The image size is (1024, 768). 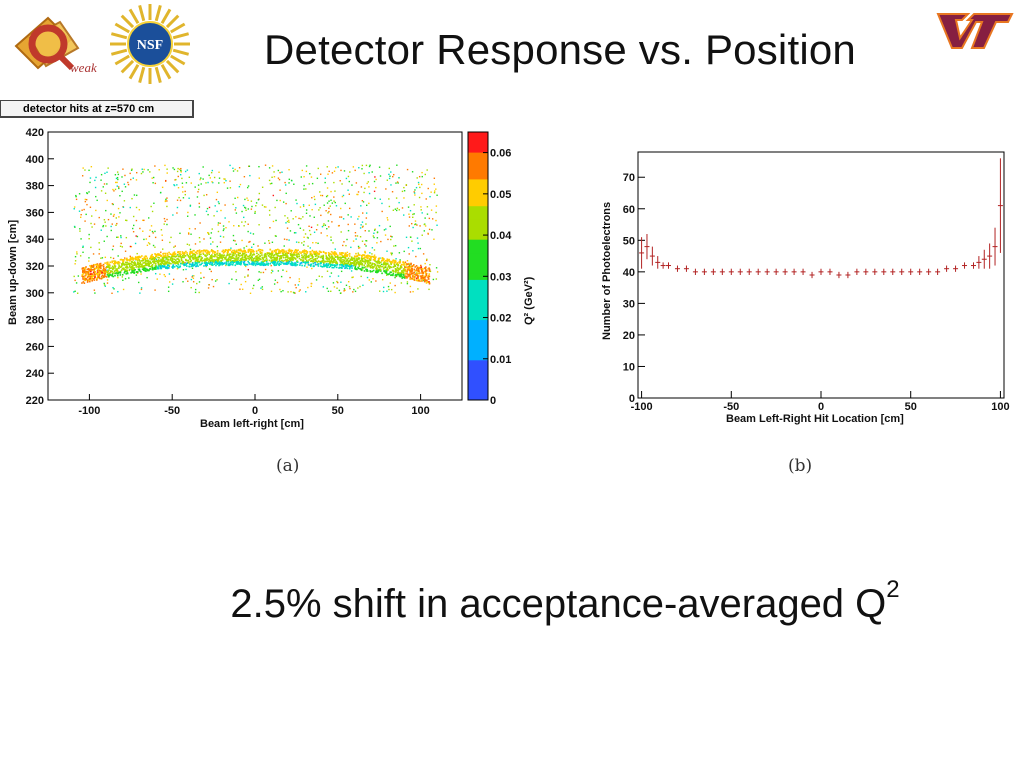 What do you see at coordinates (35, 187) in the screenshot?
I see `y-tick-label: 380` at bounding box center [35, 187].